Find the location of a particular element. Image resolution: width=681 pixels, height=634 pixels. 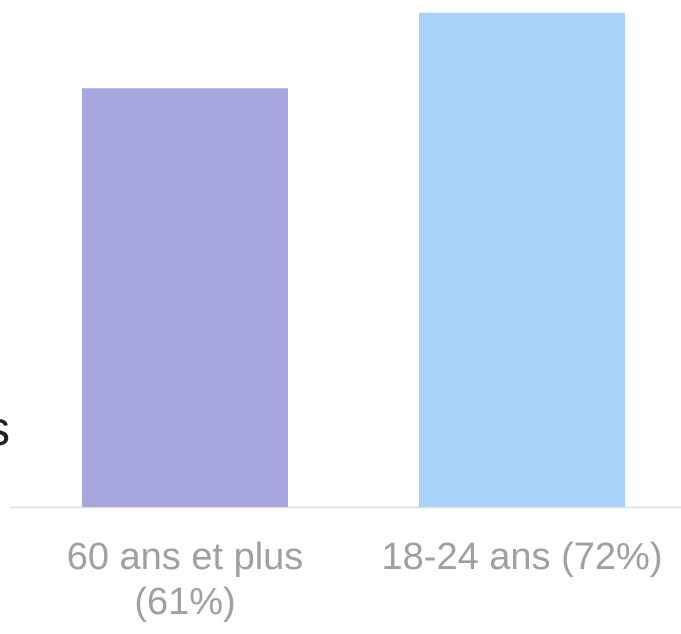

x-tick-label: 18-24 ans (72%) is located at coordinates (522, 557).